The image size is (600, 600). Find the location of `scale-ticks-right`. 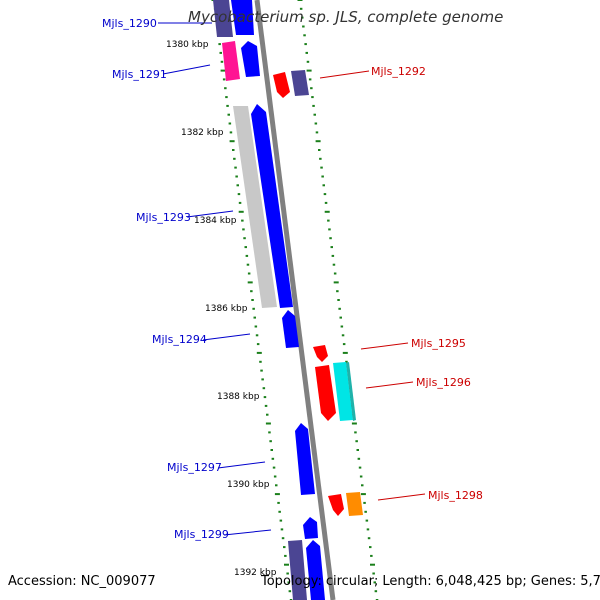

scale-ticks-right is located at coordinates (338, 300).